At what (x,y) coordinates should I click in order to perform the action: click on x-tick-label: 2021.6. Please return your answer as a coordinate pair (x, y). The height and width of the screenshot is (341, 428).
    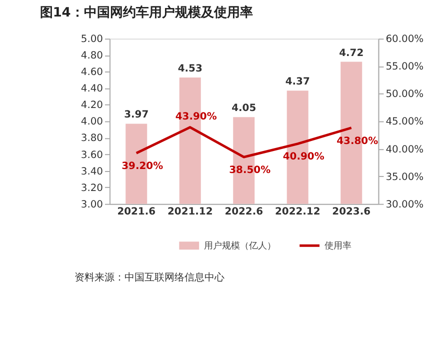
    Looking at the image, I should click on (136, 212).